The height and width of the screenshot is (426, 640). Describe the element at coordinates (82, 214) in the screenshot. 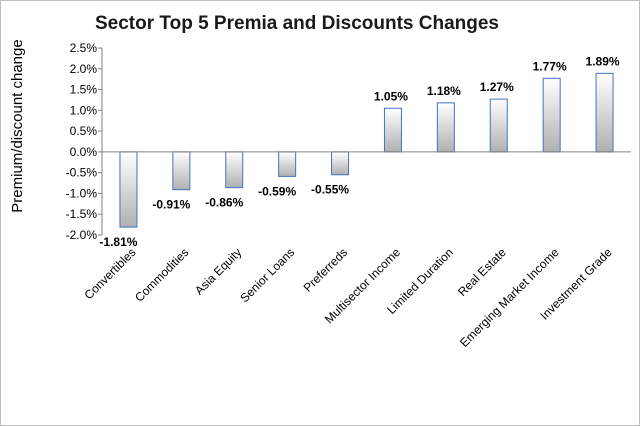

I see `y-tick-label: -1.5%` at that location.